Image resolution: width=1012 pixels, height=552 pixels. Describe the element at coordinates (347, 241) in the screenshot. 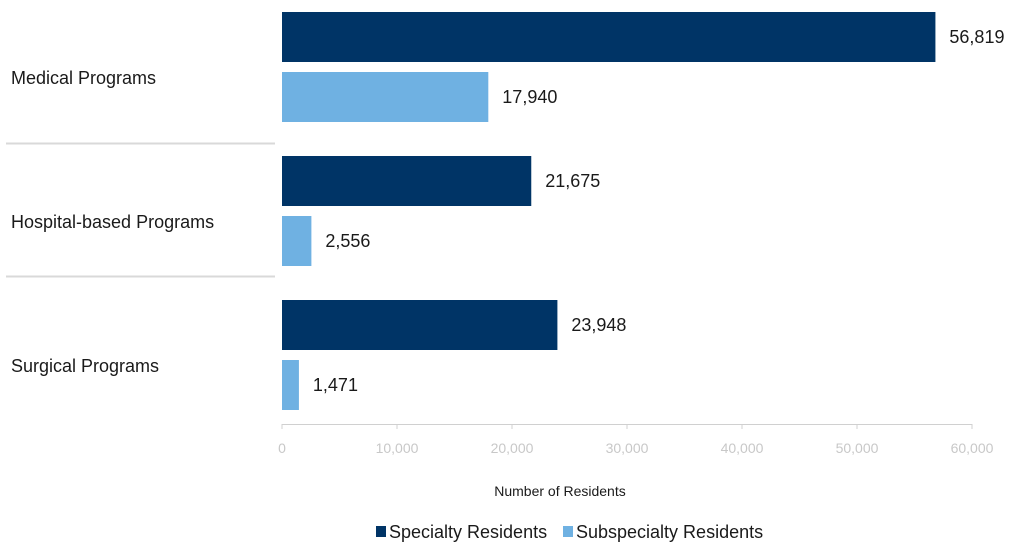

I see `bar-value-label: 2,556` at that location.